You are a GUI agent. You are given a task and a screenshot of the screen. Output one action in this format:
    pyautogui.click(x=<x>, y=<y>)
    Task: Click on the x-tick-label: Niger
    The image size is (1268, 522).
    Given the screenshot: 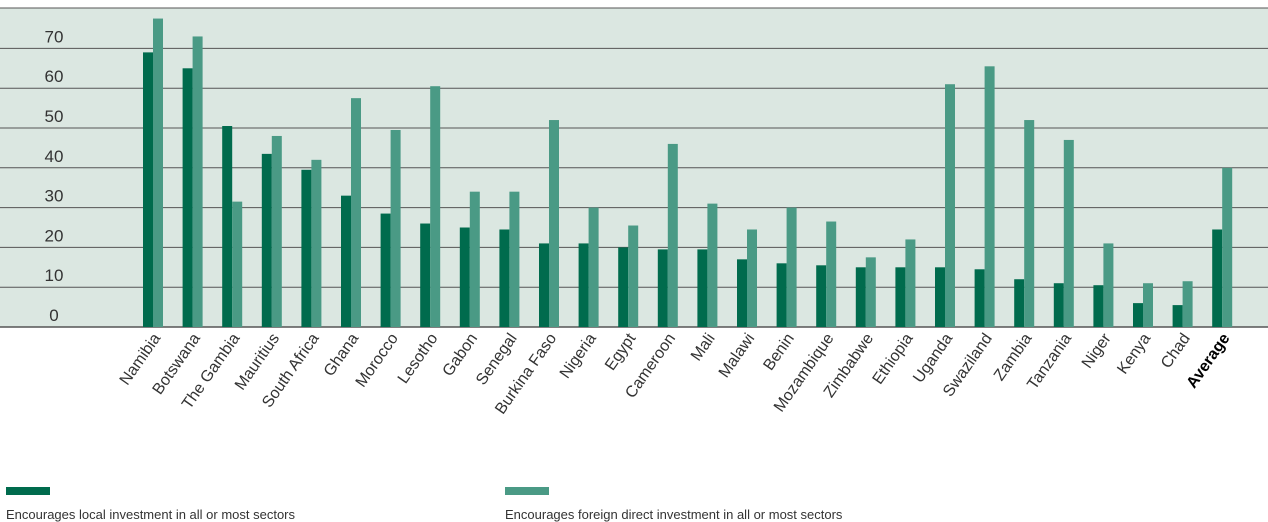 What is the action you would take?
    pyautogui.click(x=1097, y=351)
    